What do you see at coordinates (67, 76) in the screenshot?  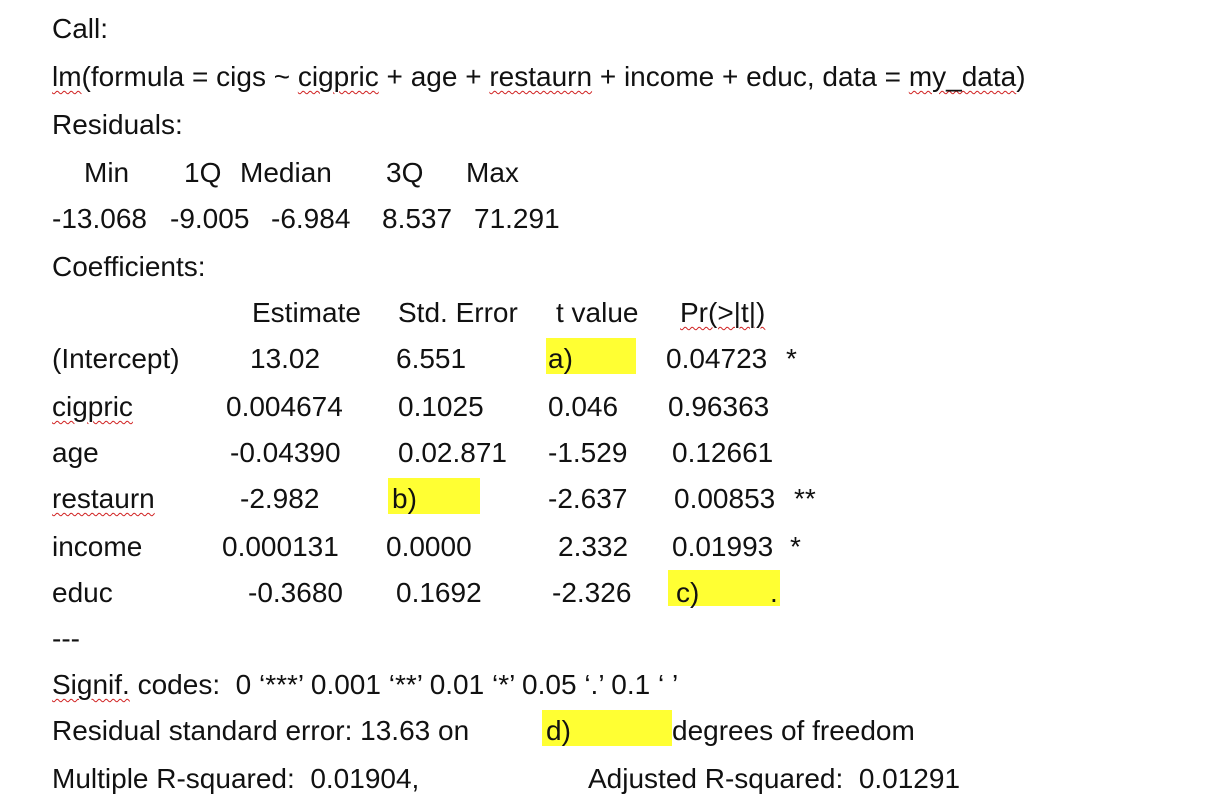 I see `lm-token: lm` at bounding box center [67, 76].